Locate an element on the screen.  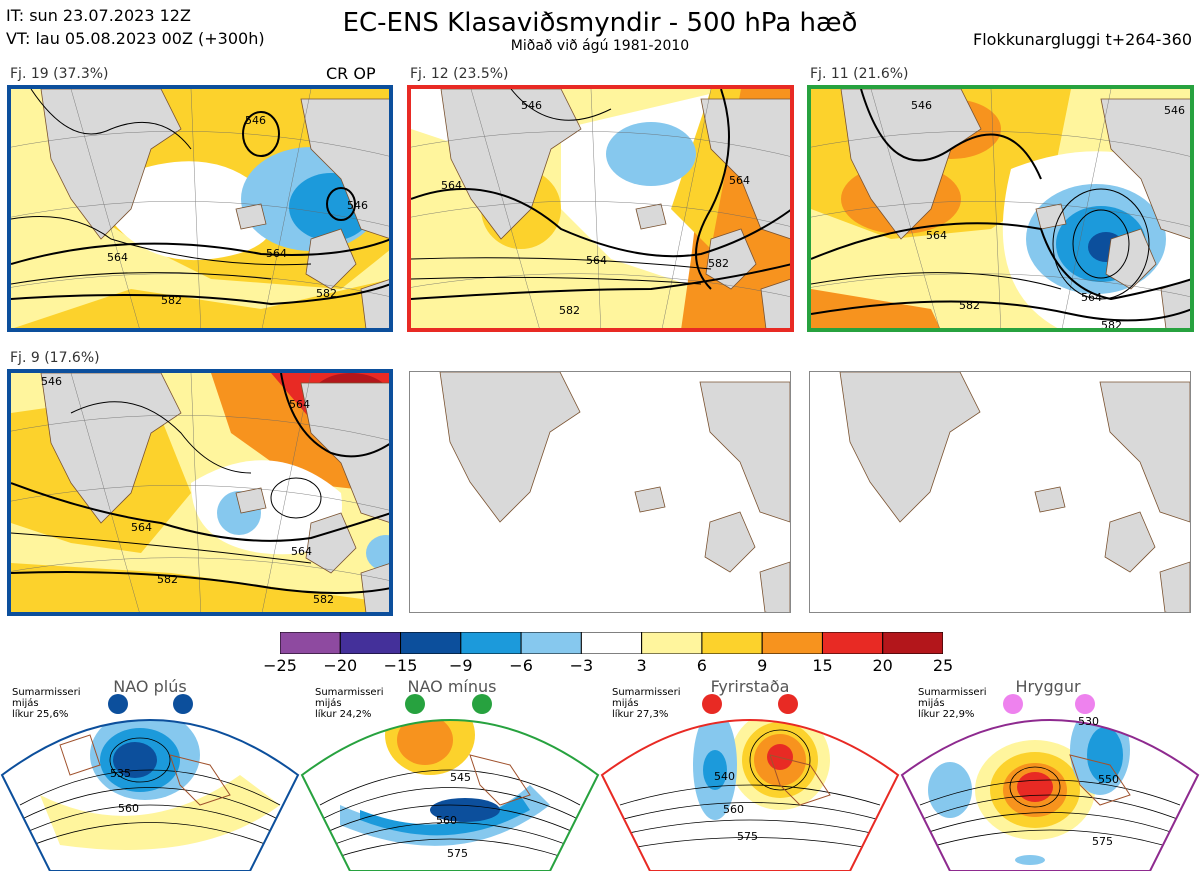
cluster-2-contour-564c: 564 is located at coordinates (739, 180).